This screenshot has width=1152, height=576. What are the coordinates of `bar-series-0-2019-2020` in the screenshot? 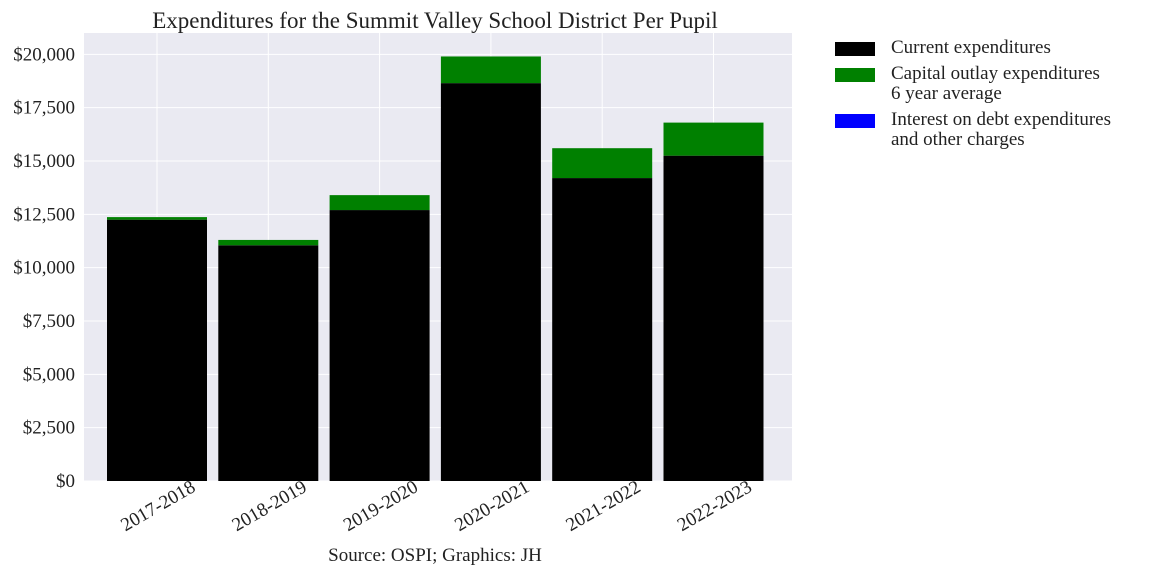 It's located at (379, 346).